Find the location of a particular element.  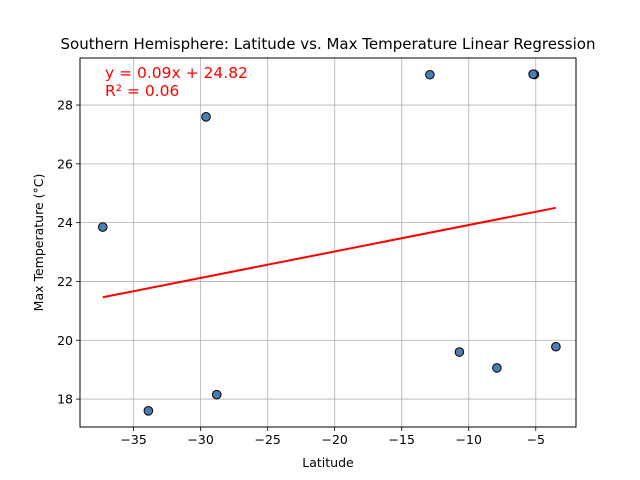

x-tick-label: −30 is located at coordinates (200, 439).